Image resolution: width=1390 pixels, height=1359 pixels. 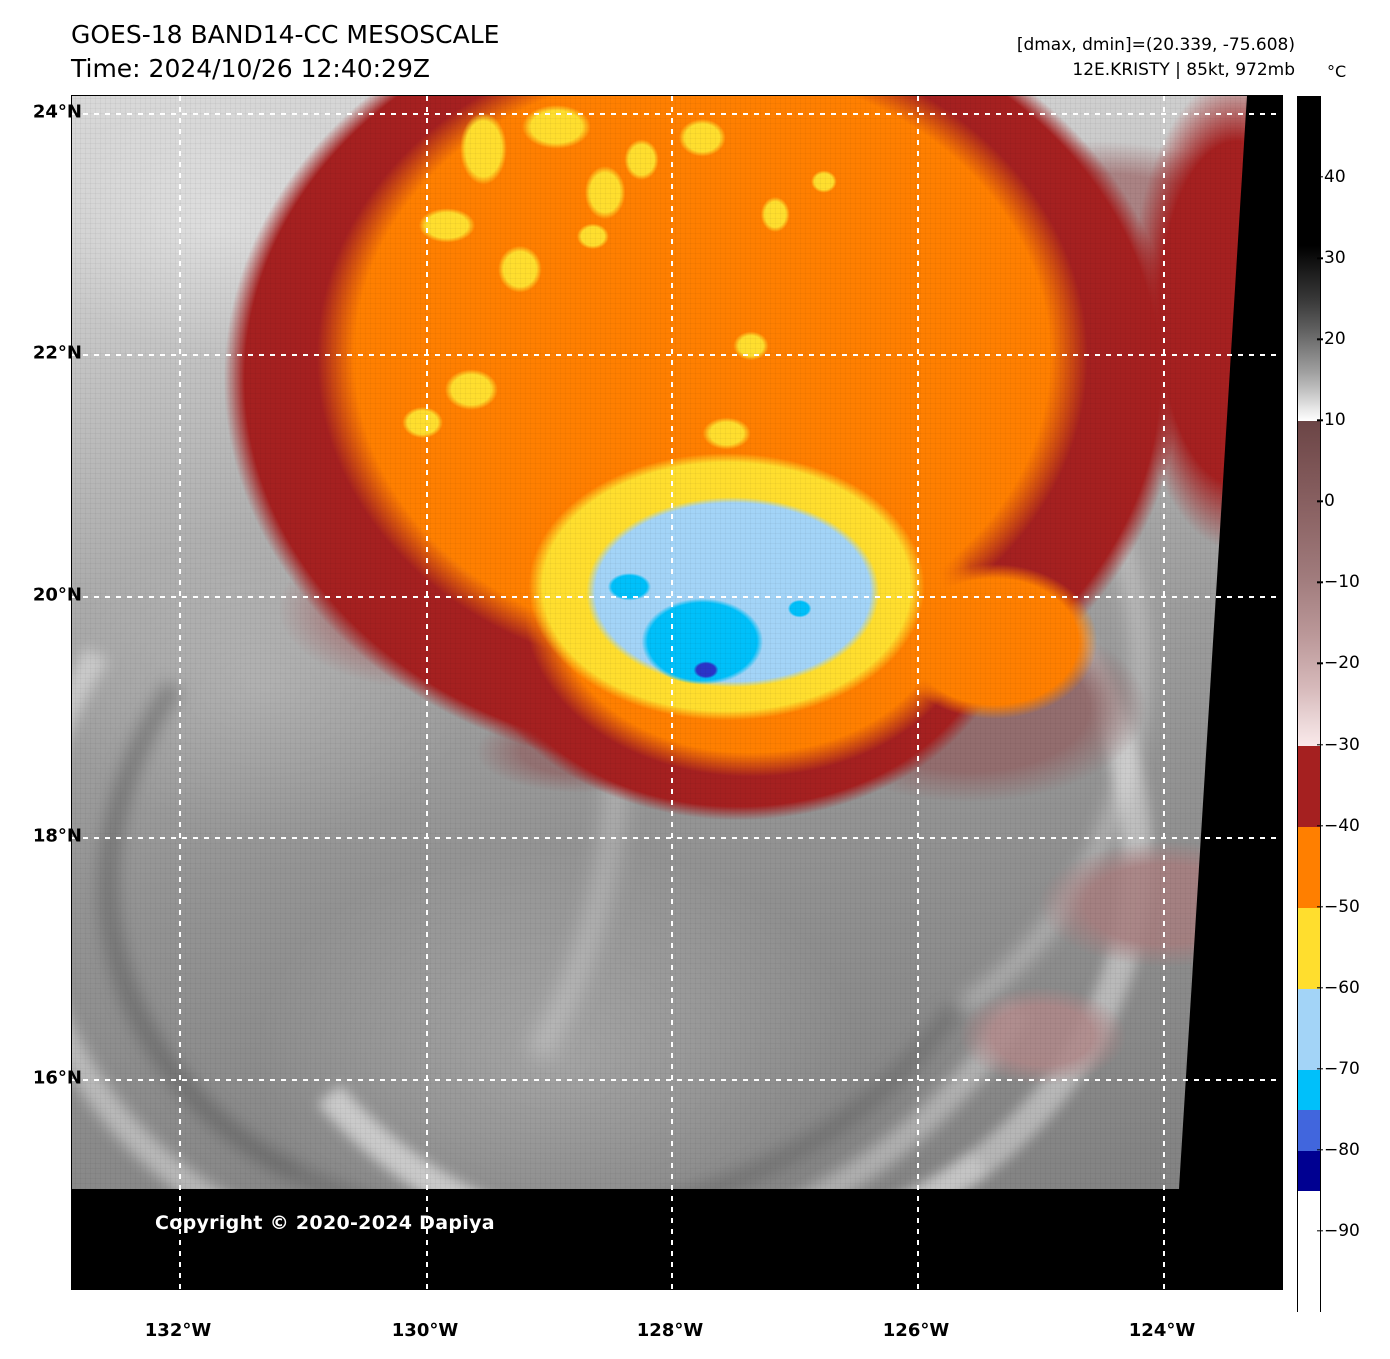 I want to click on dmax-dmin-label: [dmax, dmin]=(20.339, -75.608), so click(x=1155, y=45).